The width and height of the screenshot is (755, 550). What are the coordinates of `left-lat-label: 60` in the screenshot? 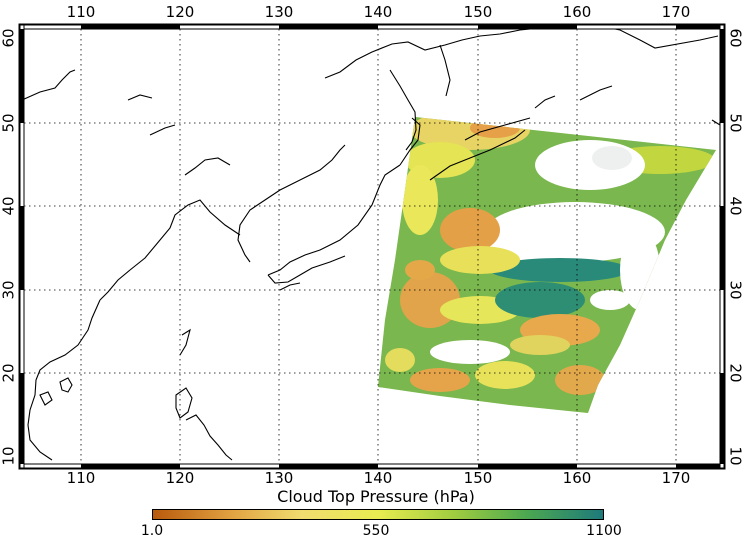 It's located at (9, 38).